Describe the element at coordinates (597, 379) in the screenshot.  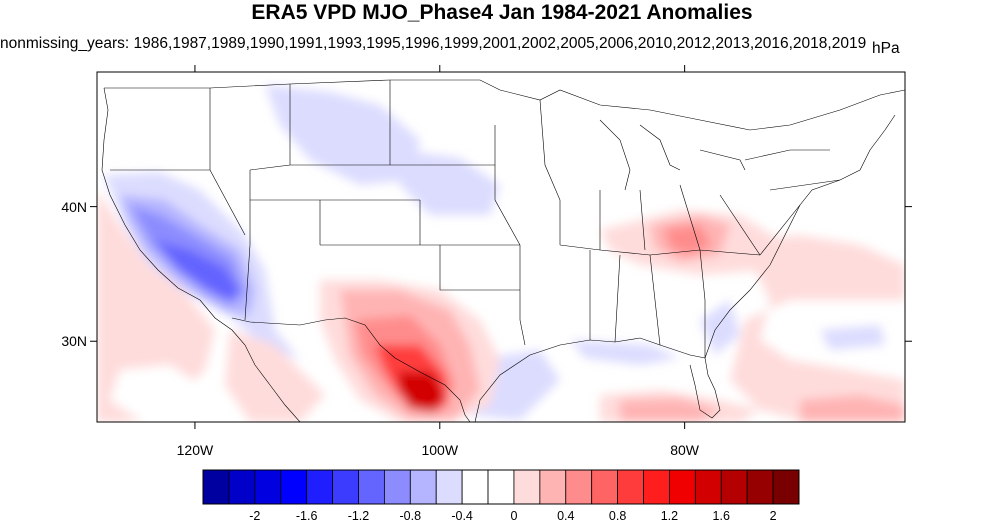
I see `coastline-gulf` at that location.